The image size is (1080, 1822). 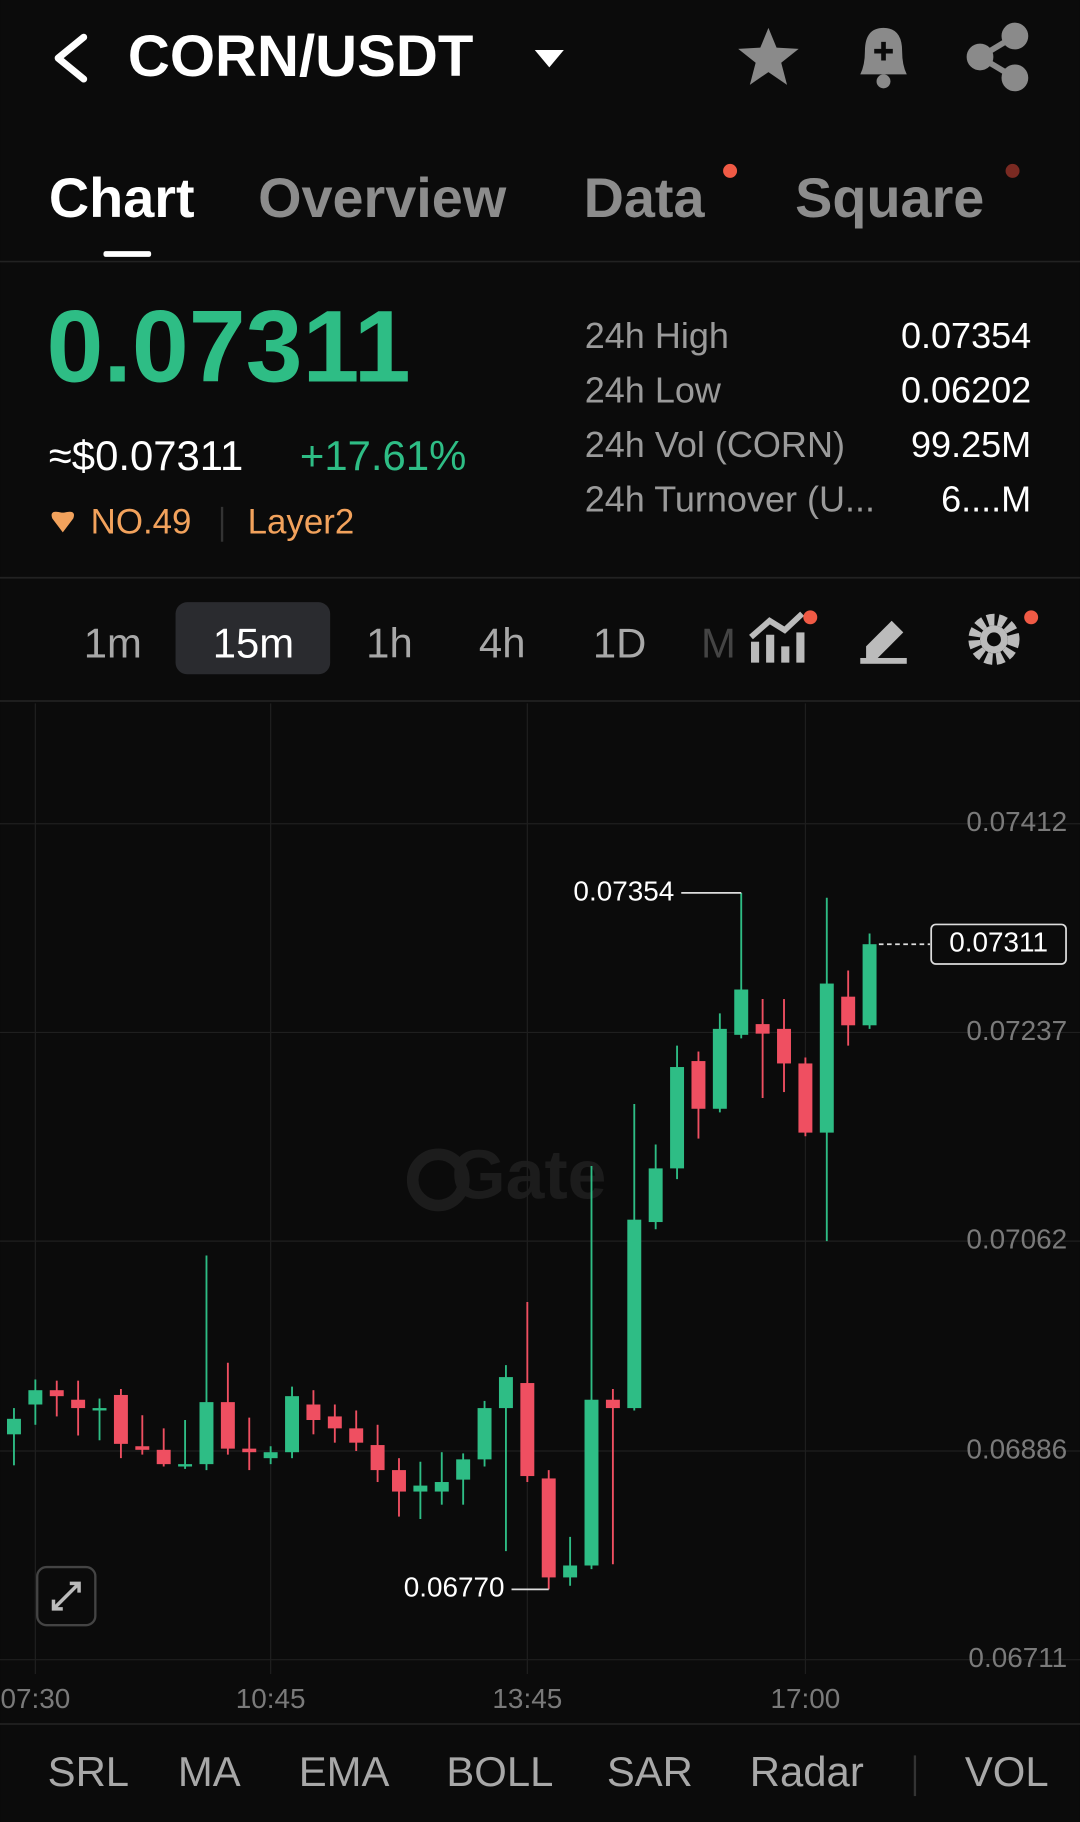 I want to click on tab: Chart, so click(x=122, y=197).